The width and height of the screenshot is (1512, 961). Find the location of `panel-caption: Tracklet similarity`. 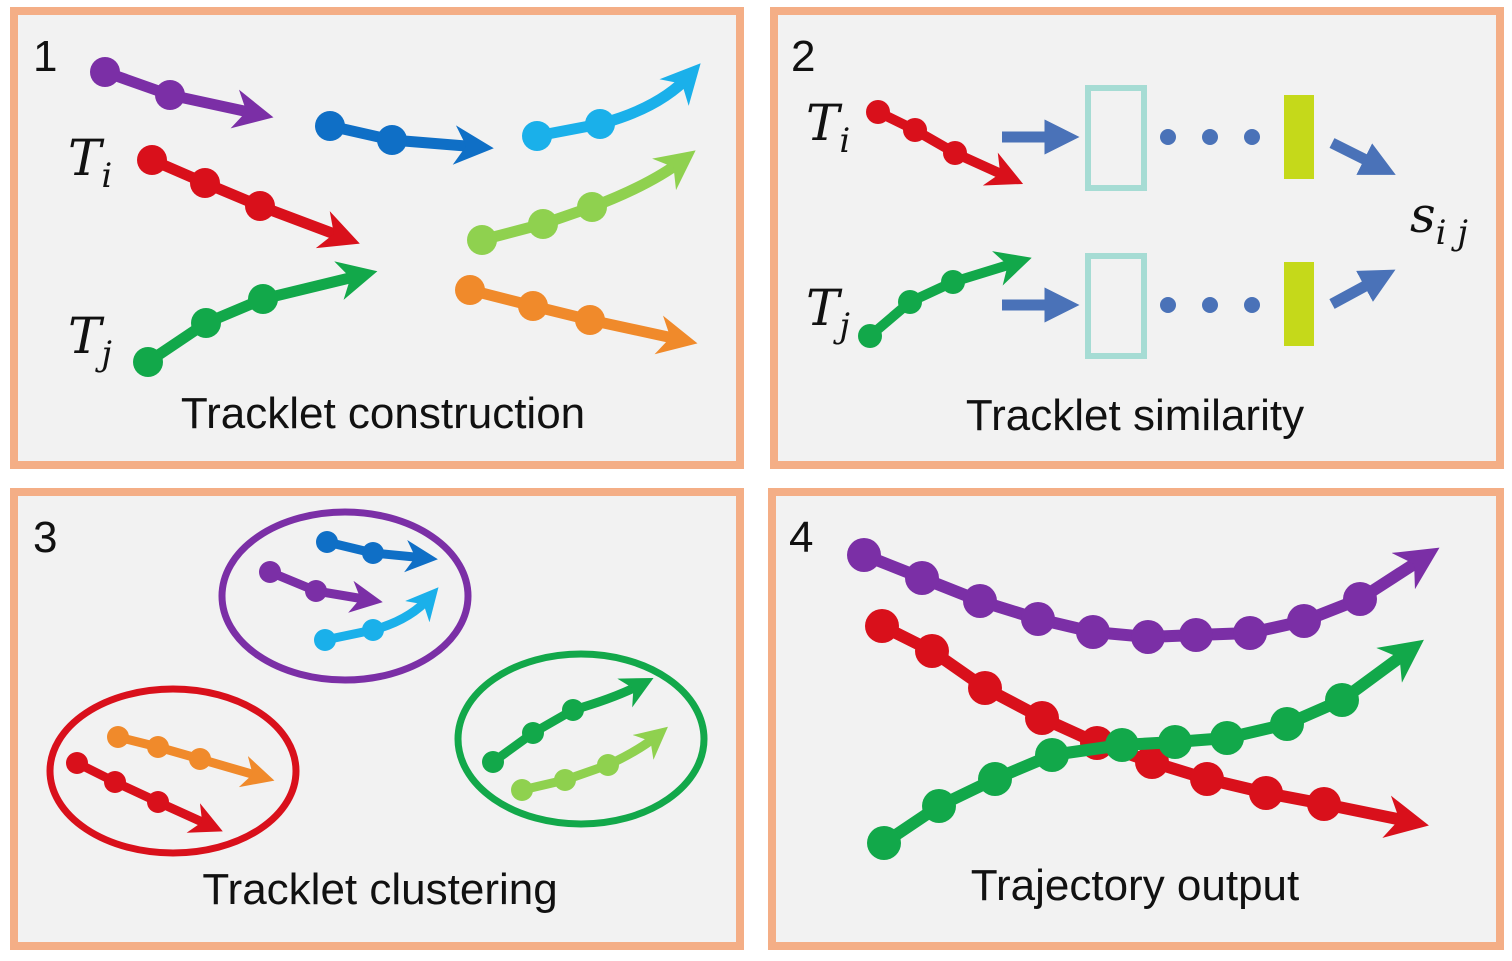

panel-caption: Tracklet similarity is located at coordinates (1135, 415).